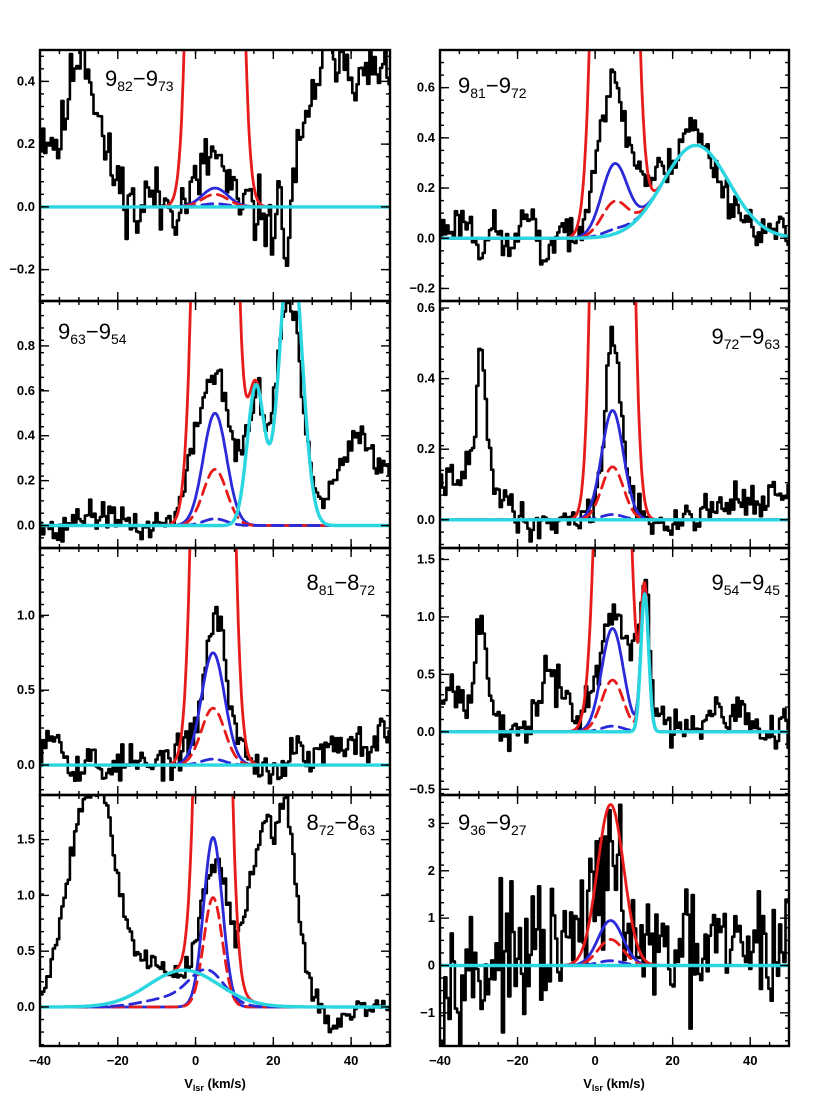 This screenshot has width=830, height=1100. Describe the element at coordinates (745, 584) in the screenshot. I see `transition-label: 954−945` at that location.